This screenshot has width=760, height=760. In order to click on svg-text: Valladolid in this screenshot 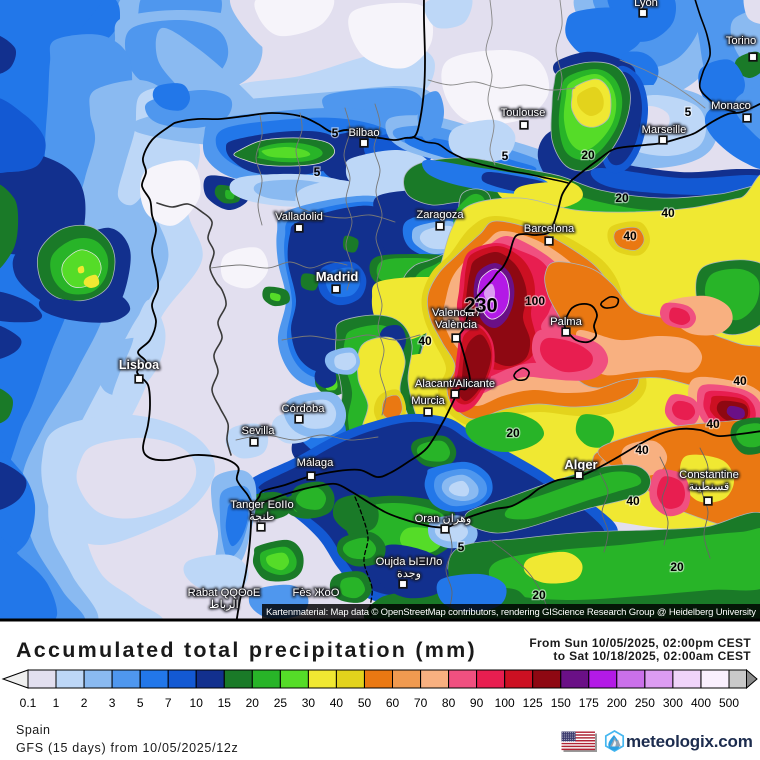, I will do `click(299, 217)`.